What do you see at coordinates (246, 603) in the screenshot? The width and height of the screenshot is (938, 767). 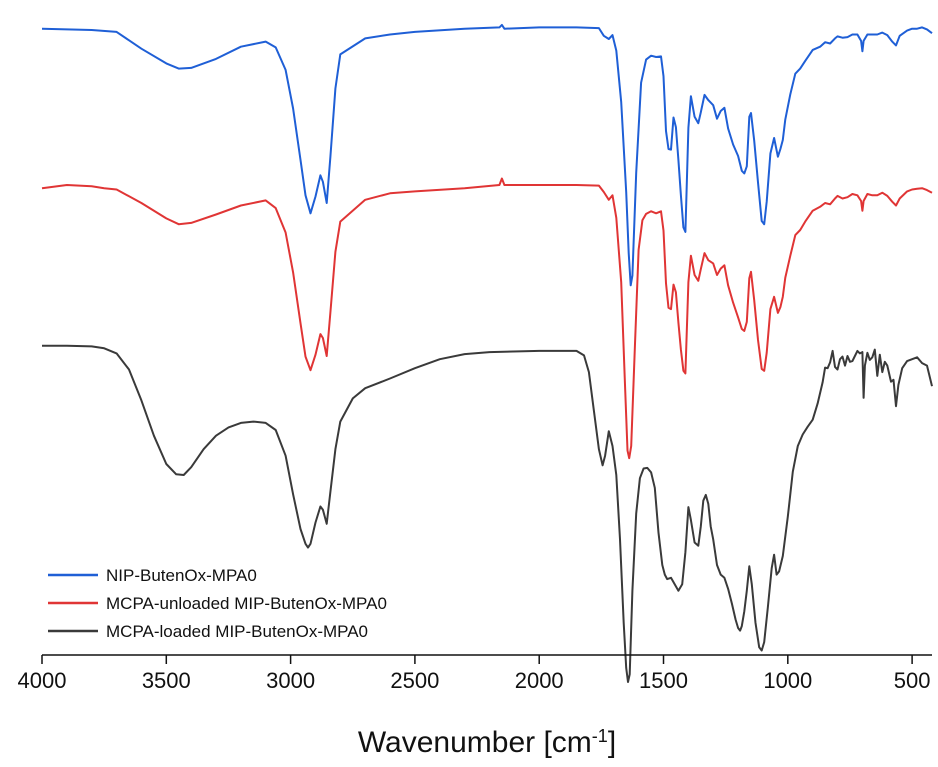 I see `legend-label-2: MCPA-unloaded MIP-ButenOx-MPA0` at bounding box center [246, 603].